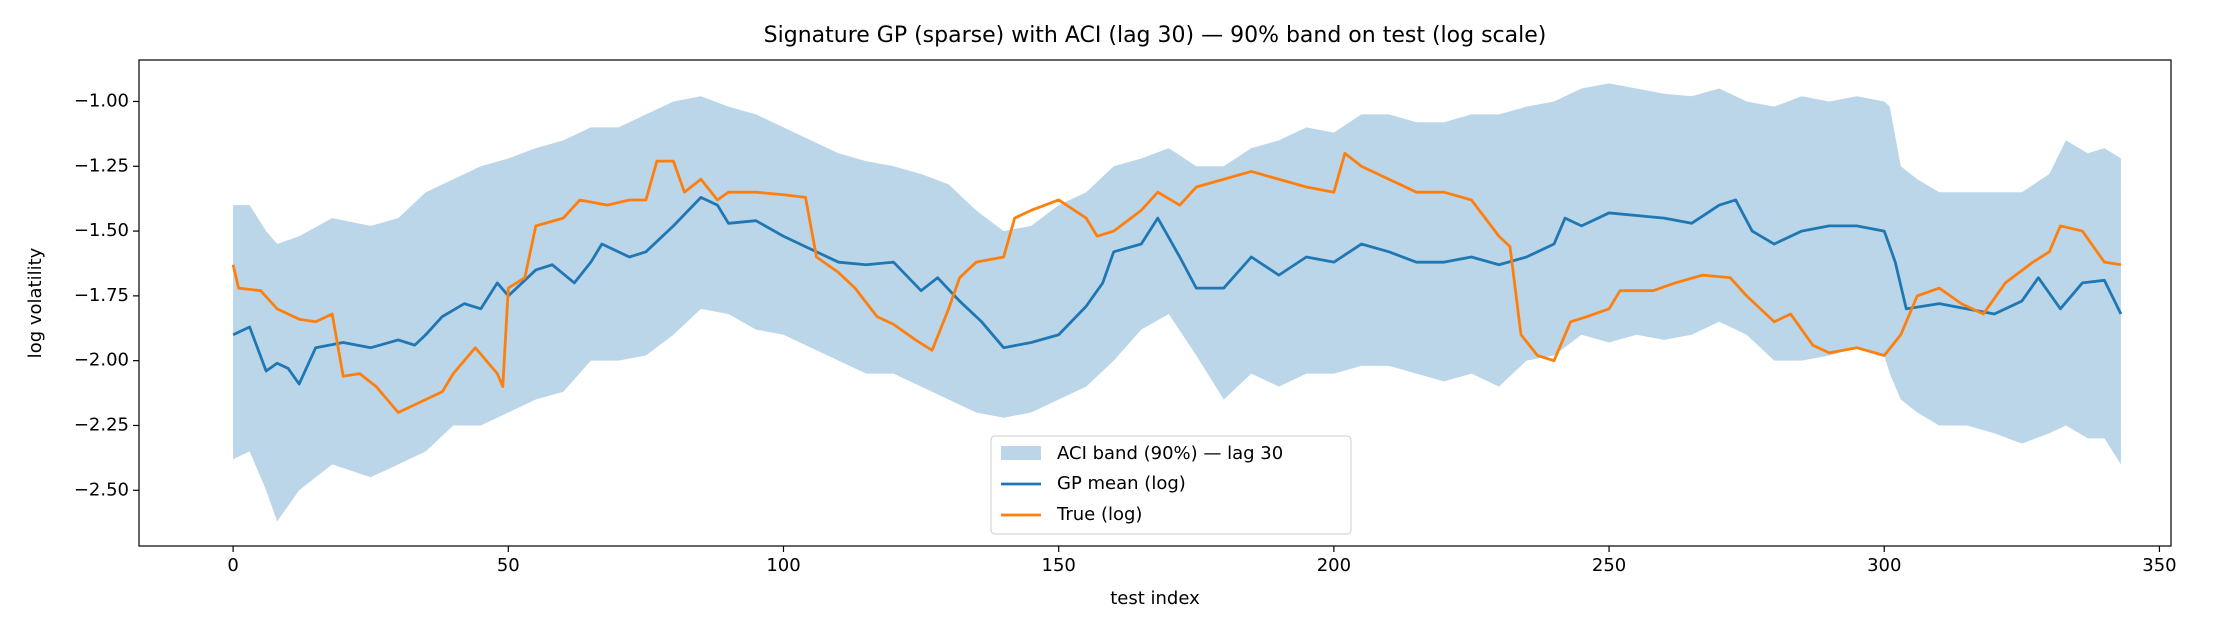  I want to click on x-tick-label: 50, so click(508, 565).